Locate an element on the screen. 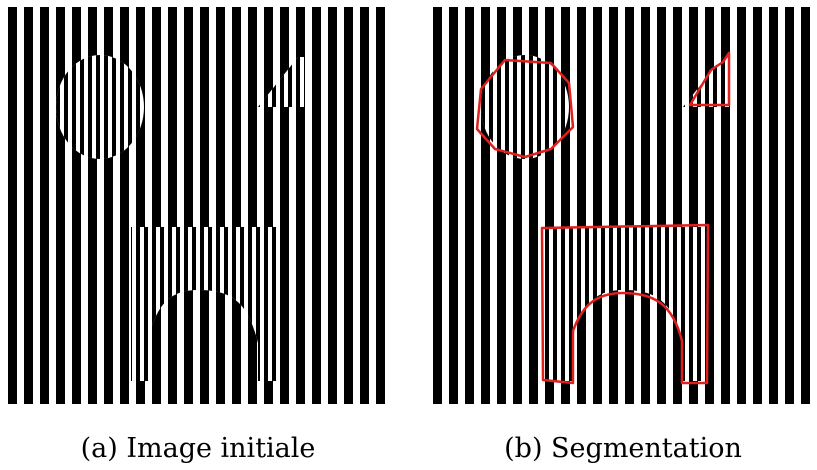 This screenshot has height=470, width=817. hidden-shape-arch is located at coordinates (206, 304).